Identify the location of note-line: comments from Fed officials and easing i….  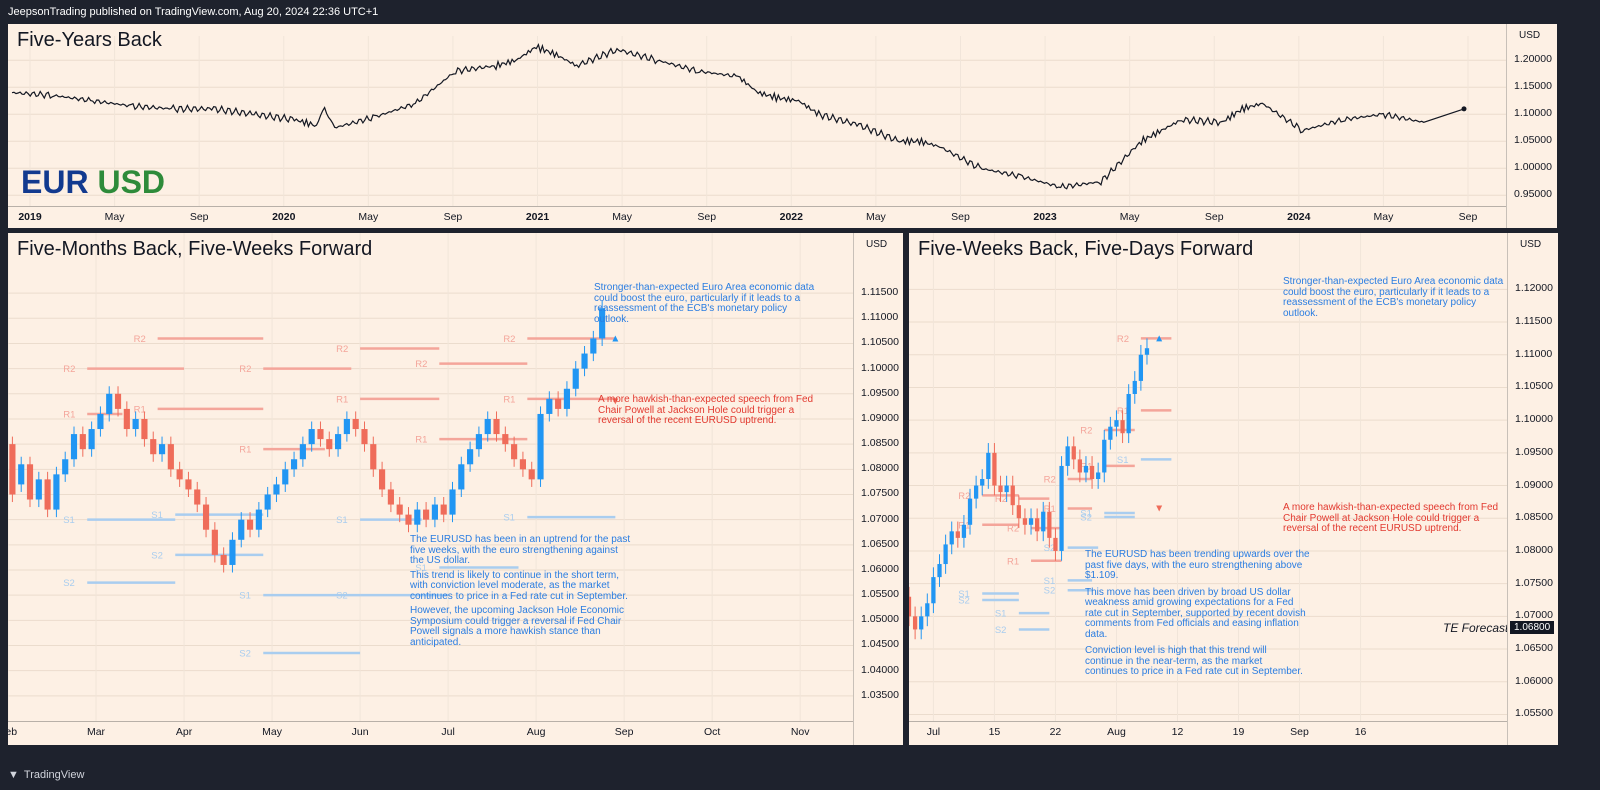
(1192, 623).